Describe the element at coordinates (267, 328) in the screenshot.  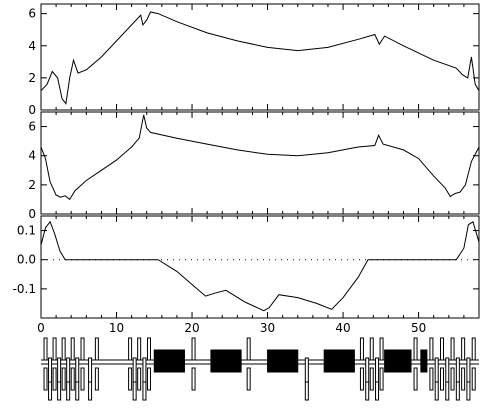
I see `x-tick-label: 30` at that location.